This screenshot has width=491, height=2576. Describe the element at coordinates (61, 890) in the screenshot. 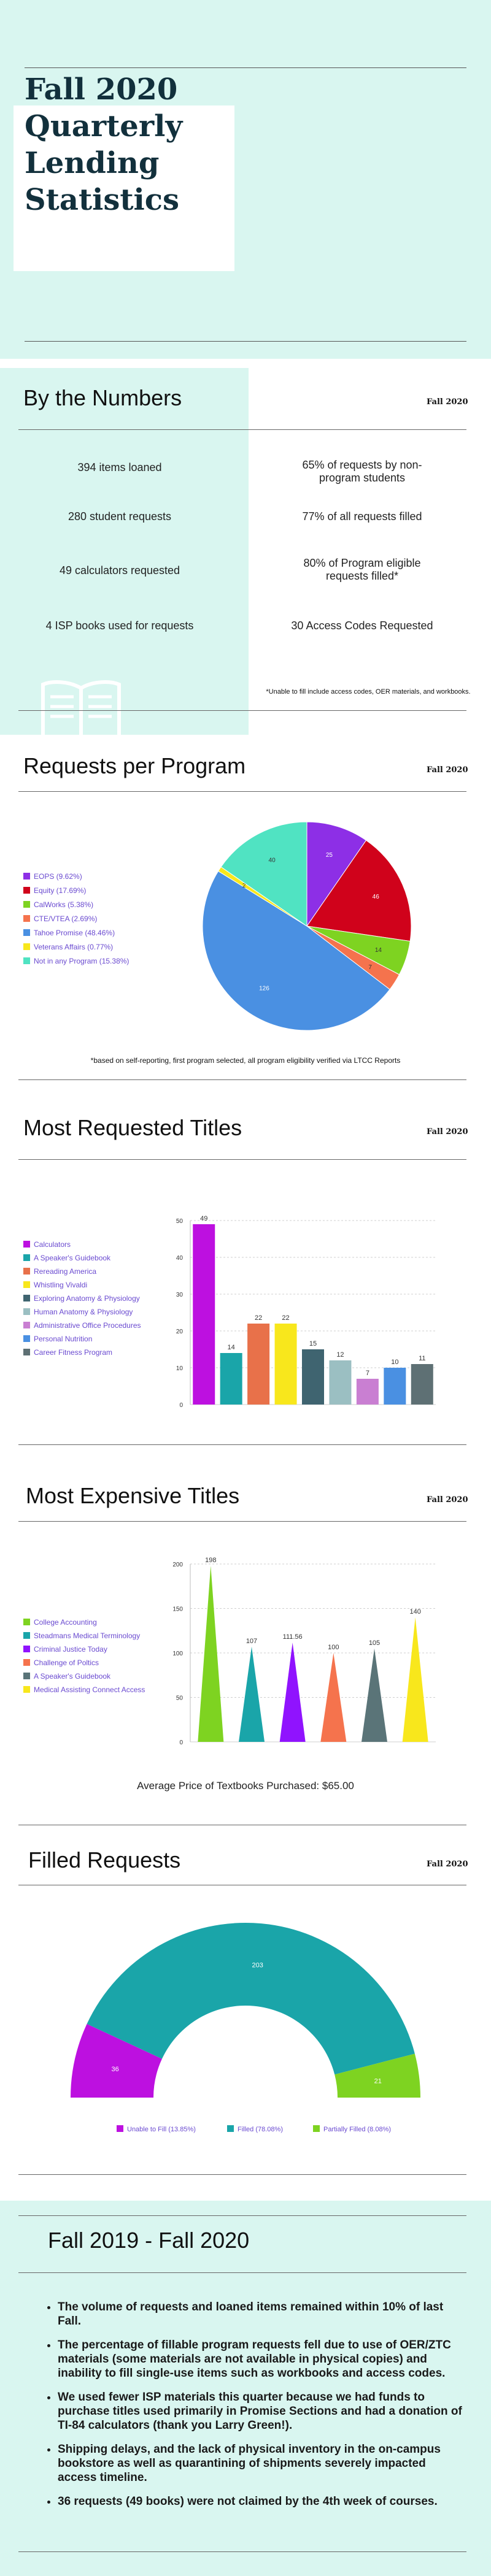

I see `legend-label: Equity (17.69%)` at that location.